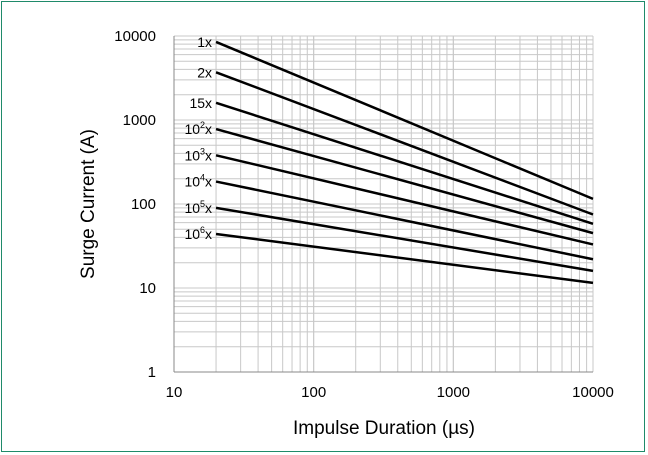  Describe the element at coordinates (204, 42) in the screenshot. I see `series-label: 1x` at that location.